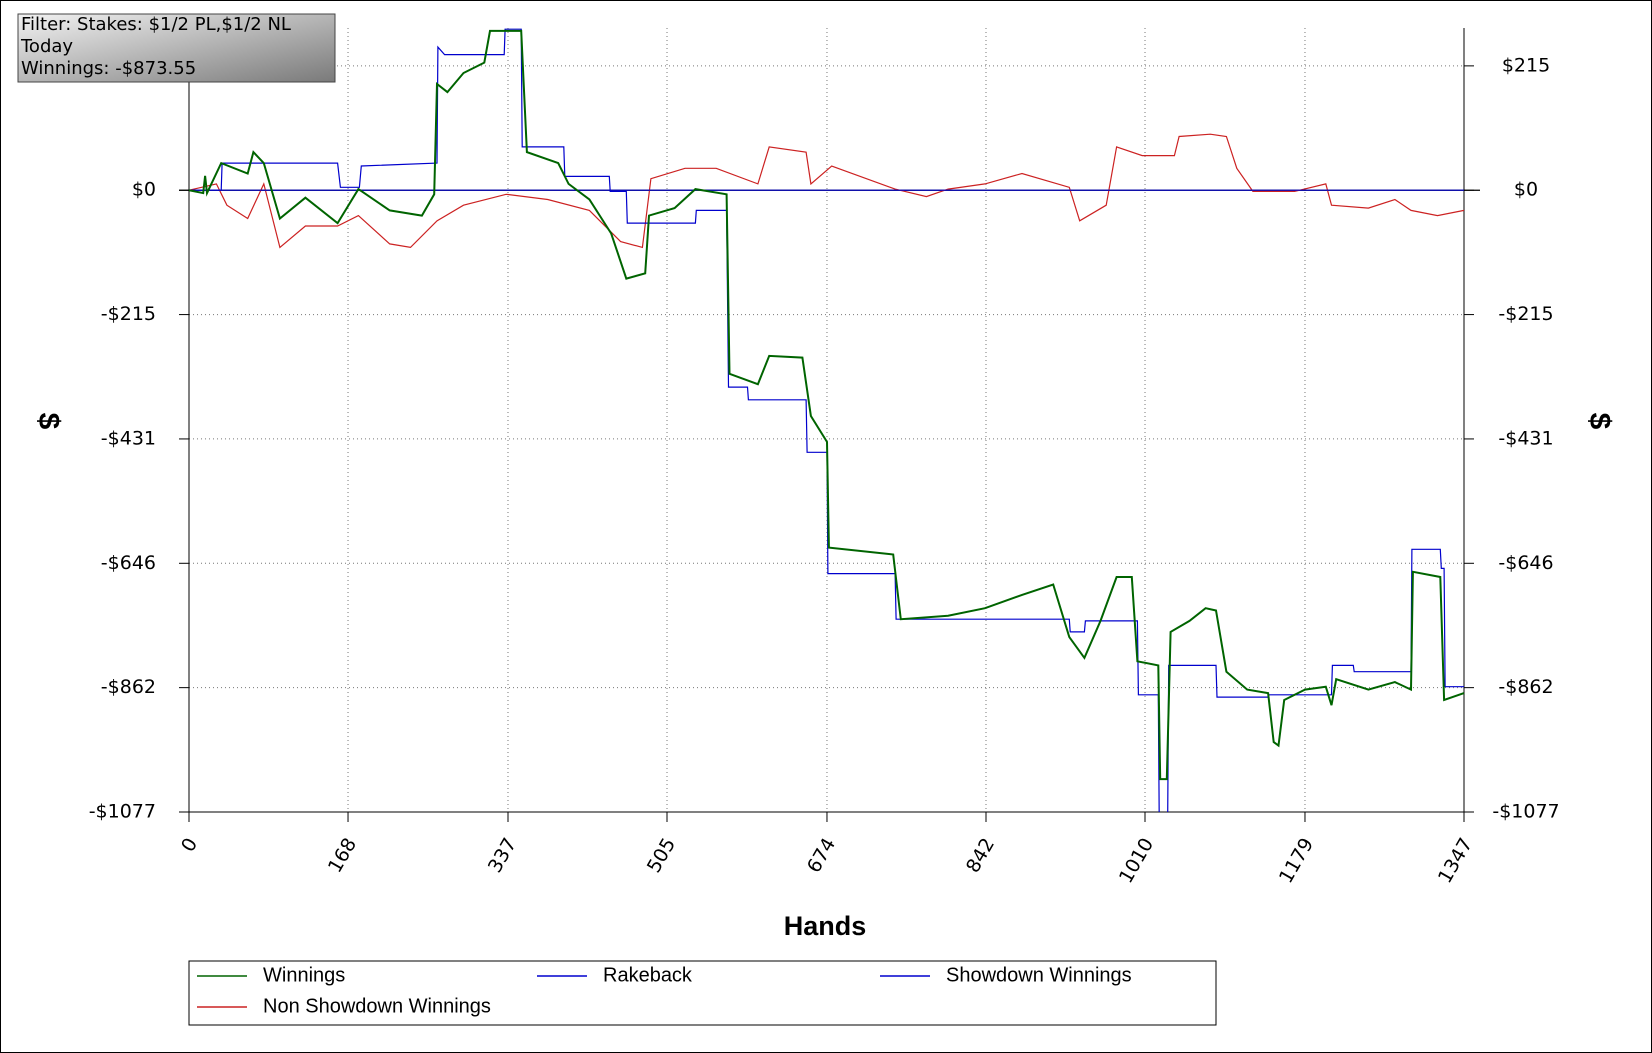  Describe the element at coordinates (648, 975) in the screenshot. I see `legend-label: Rakeback` at that location.